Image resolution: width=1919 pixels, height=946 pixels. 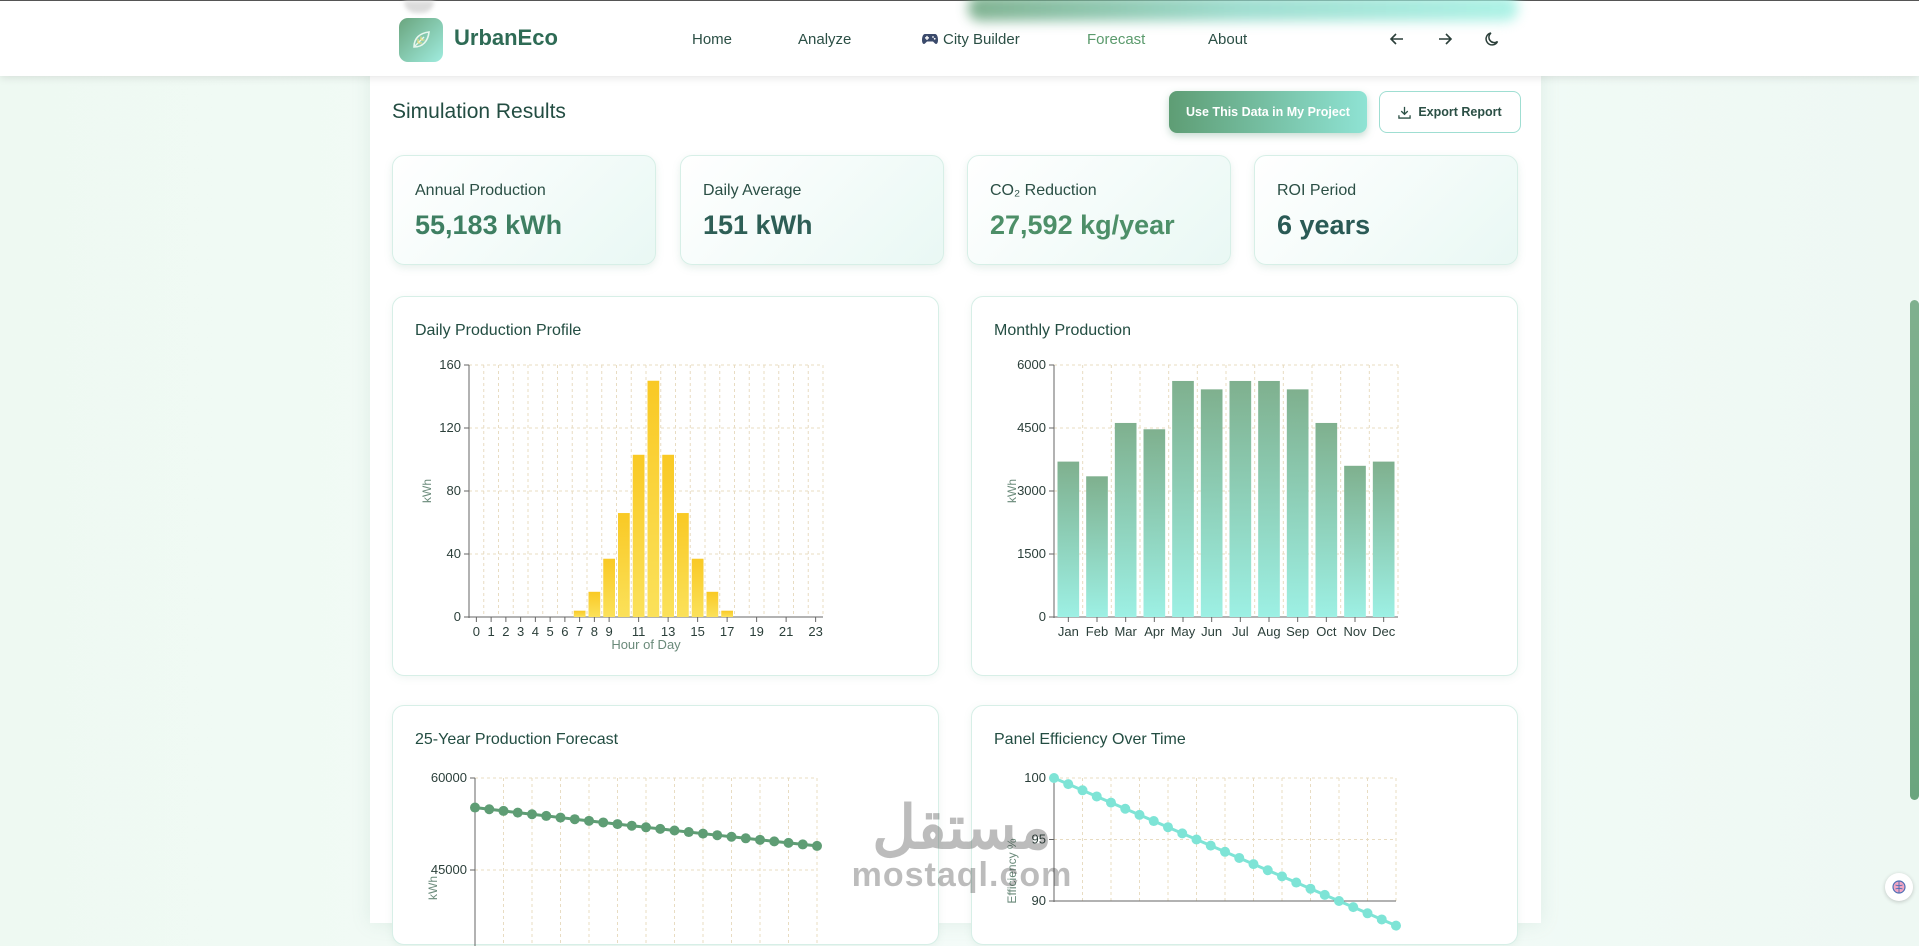 I want to click on watermark: مستقل mostaql.com, so click(x=962, y=846).